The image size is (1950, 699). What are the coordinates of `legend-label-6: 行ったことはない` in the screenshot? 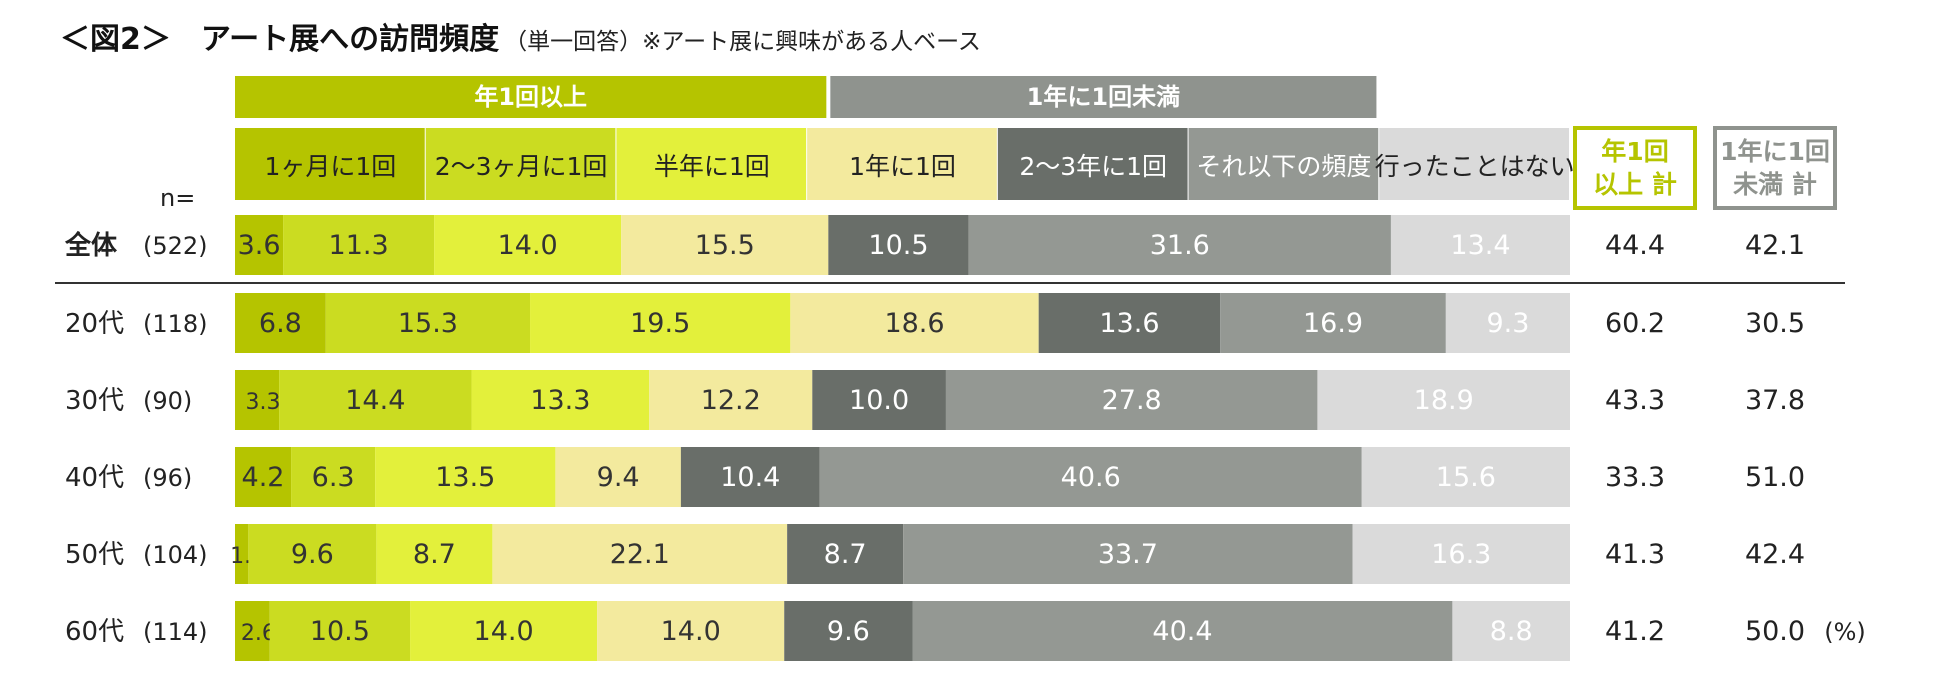 It's located at (1475, 166).